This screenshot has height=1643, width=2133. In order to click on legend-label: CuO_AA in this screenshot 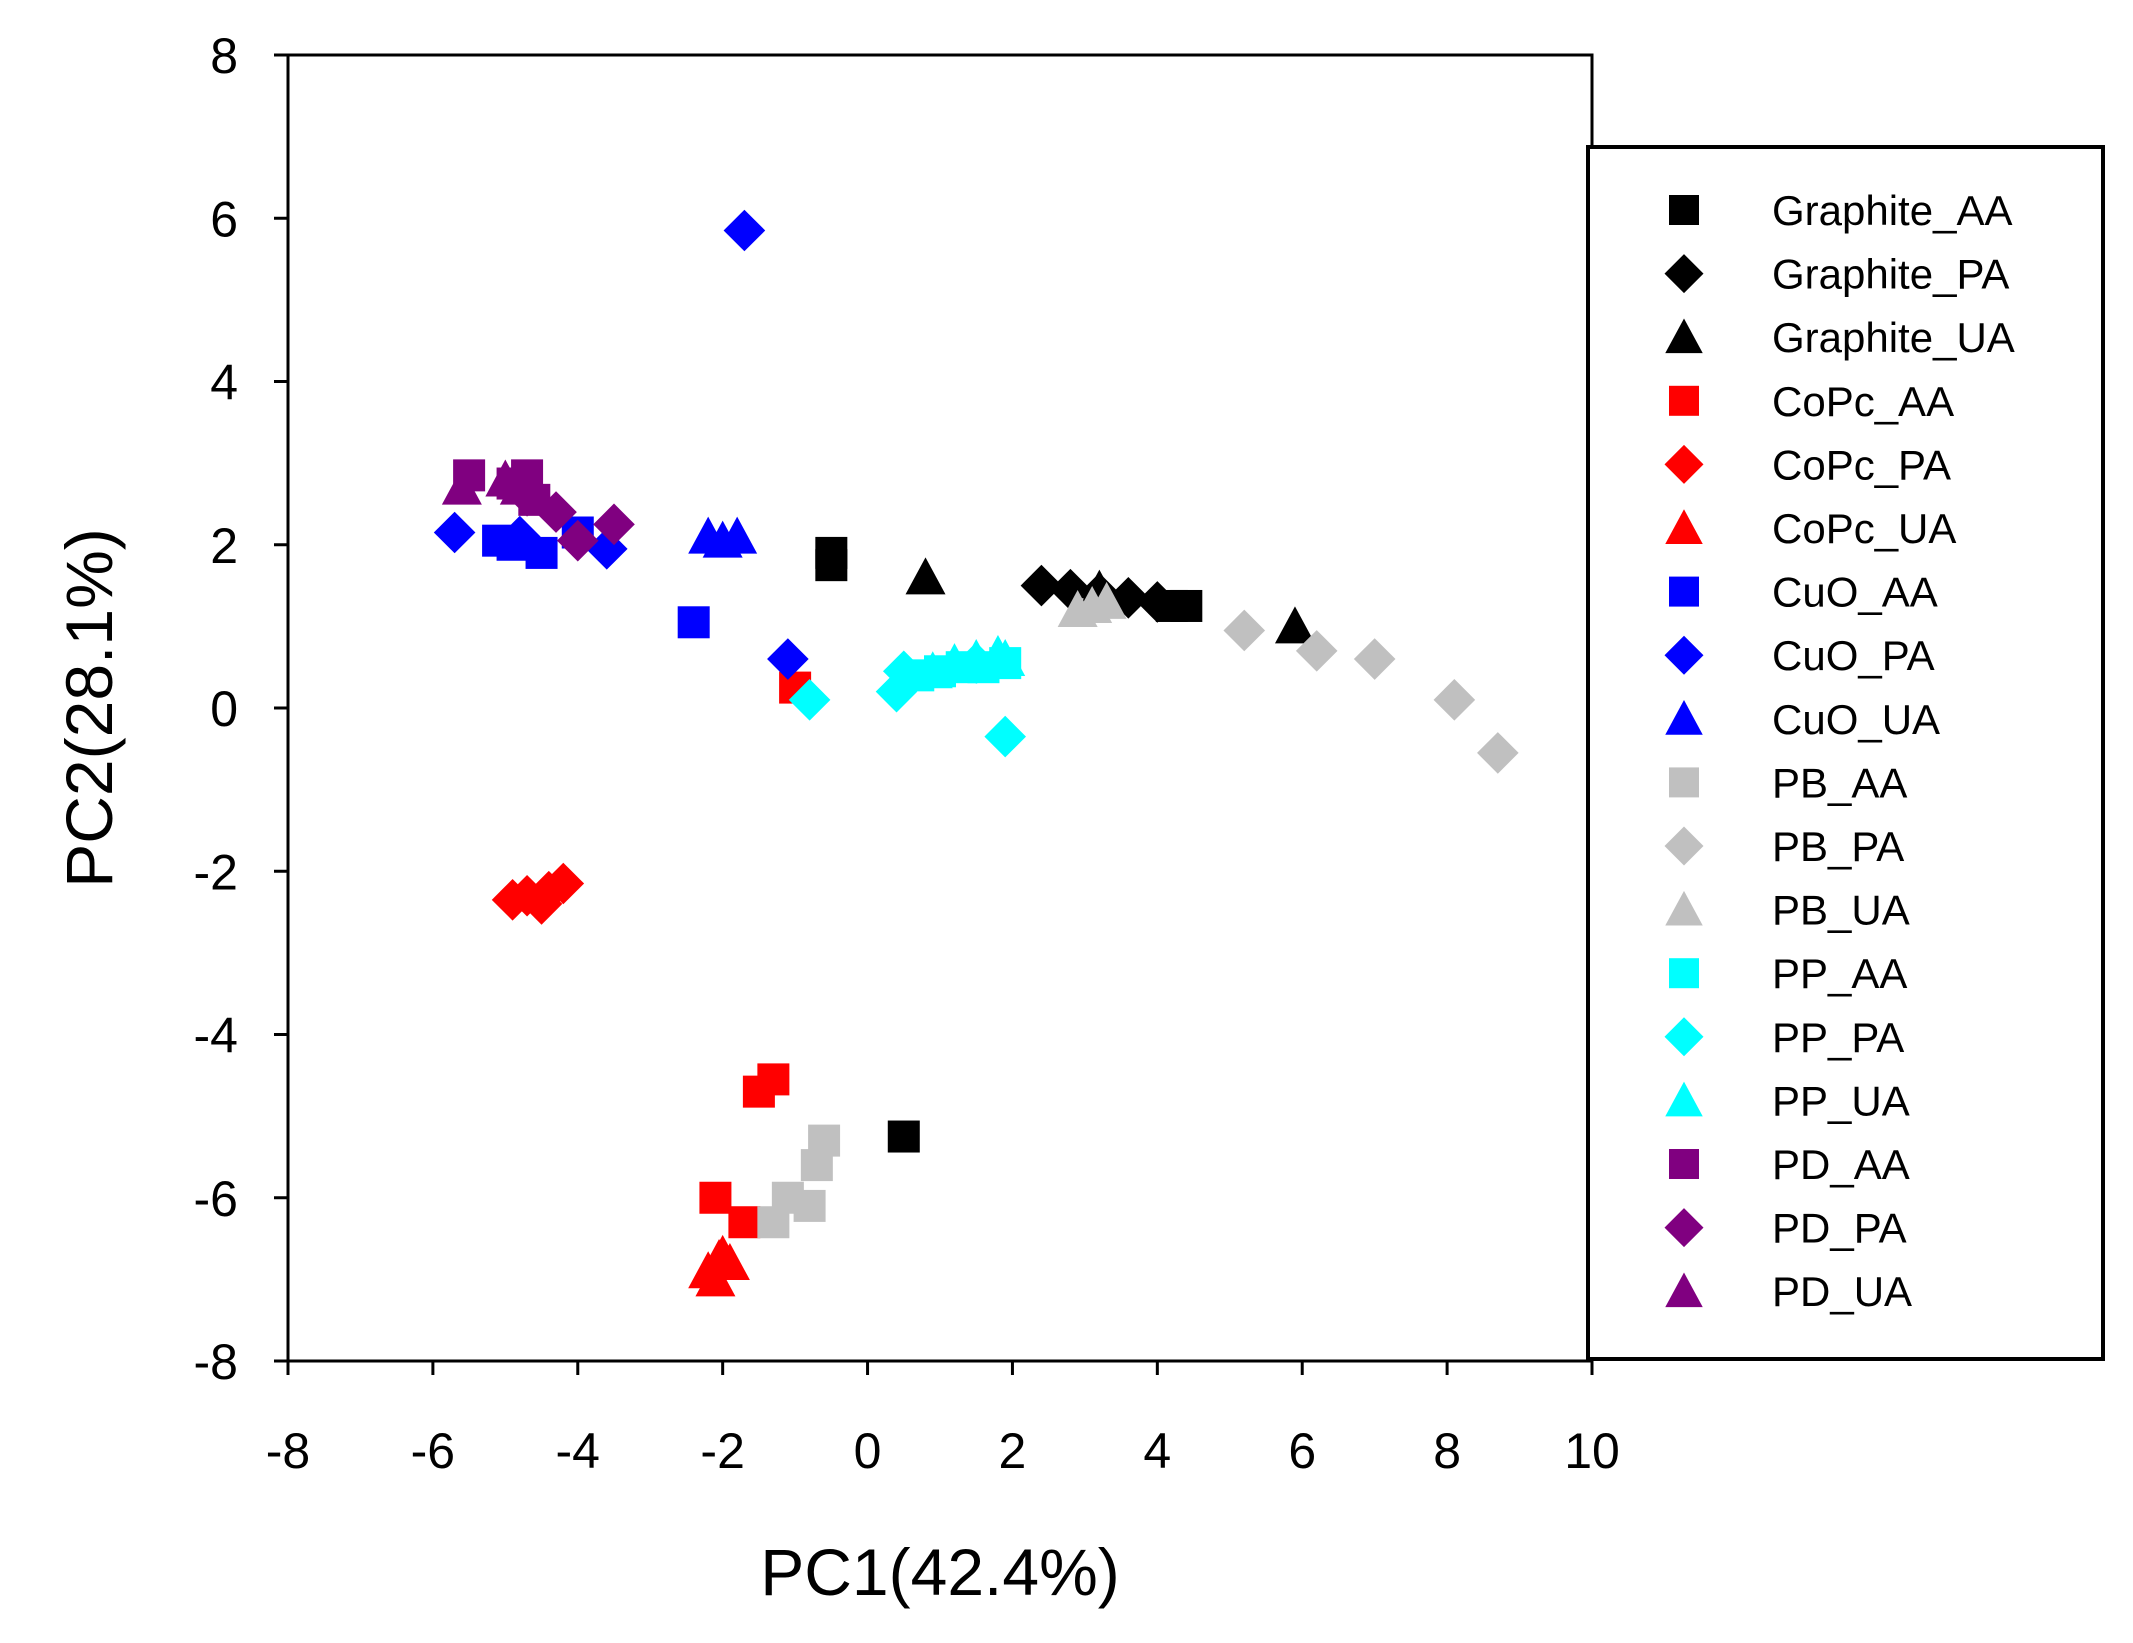, I will do `click(1855, 592)`.